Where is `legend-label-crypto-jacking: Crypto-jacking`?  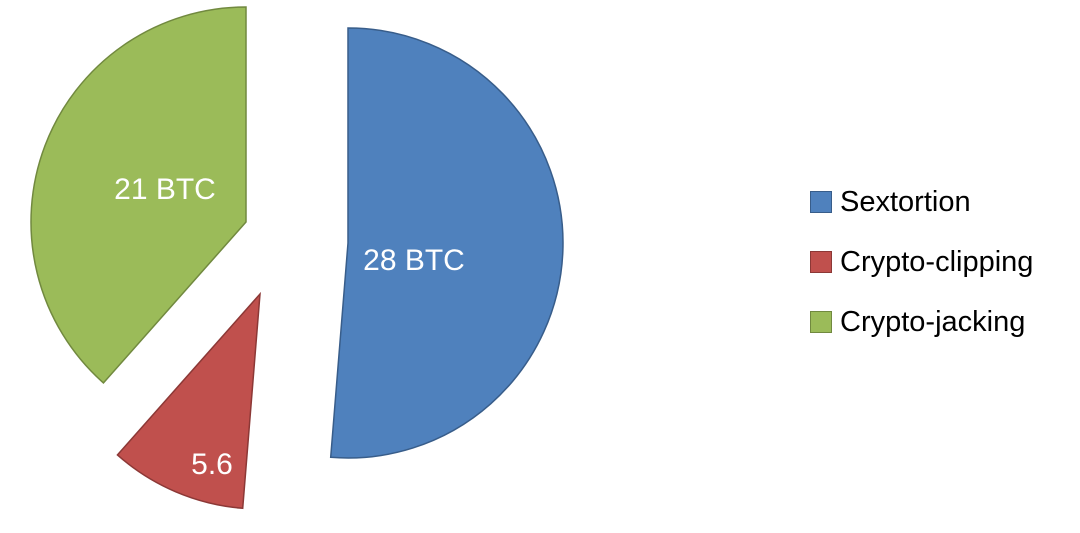 legend-label-crypto-jacking: Crypto-jacking is located at coordinates (933, 321).